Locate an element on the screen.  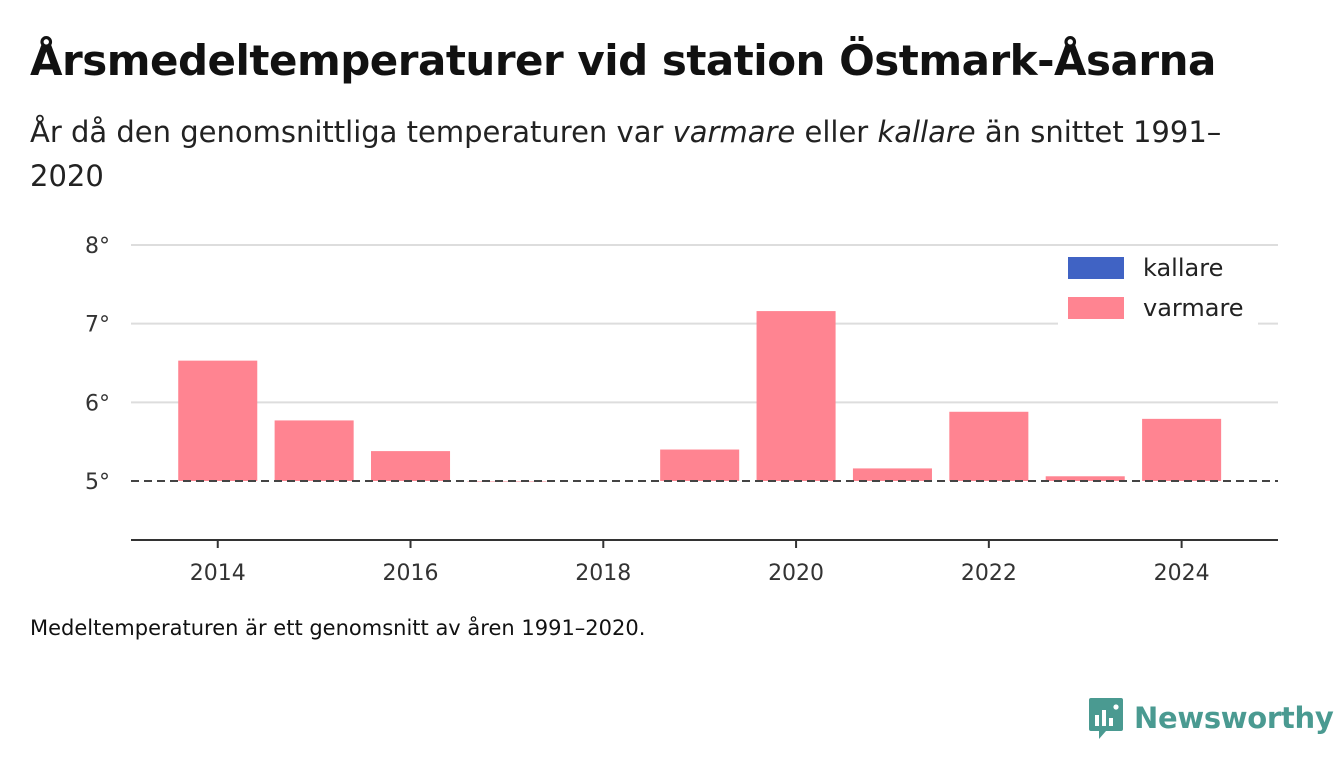
subtitle-part2: eller is located at coordinates (836, 132).